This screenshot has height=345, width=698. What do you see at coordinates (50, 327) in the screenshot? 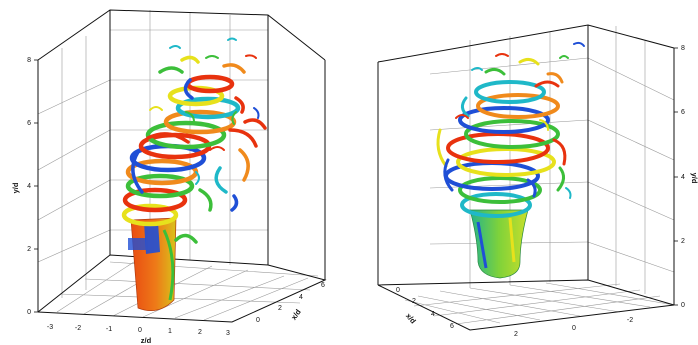
I see `left-x-tick-label: -3` at bounding box center [50, 327].